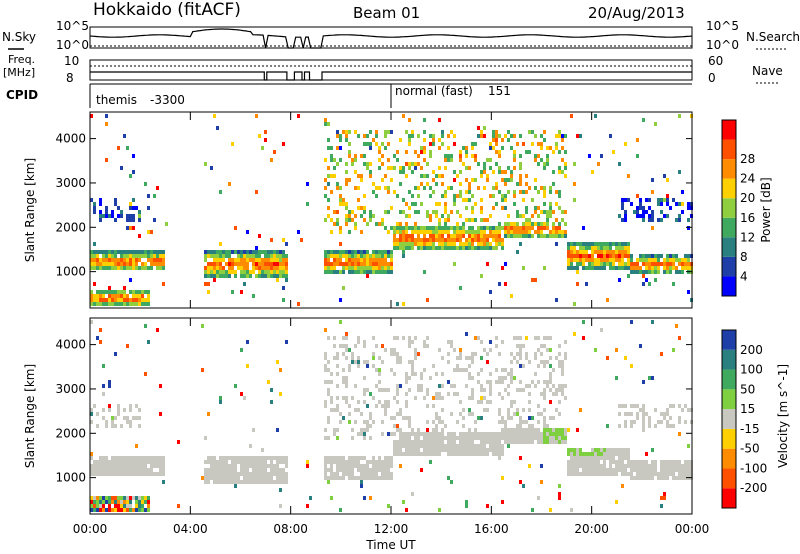 The image size is (800, 554). Describe the element at coordinates (729, 149) in the screenshot. I see `power-colorbar-swatch` at that location.